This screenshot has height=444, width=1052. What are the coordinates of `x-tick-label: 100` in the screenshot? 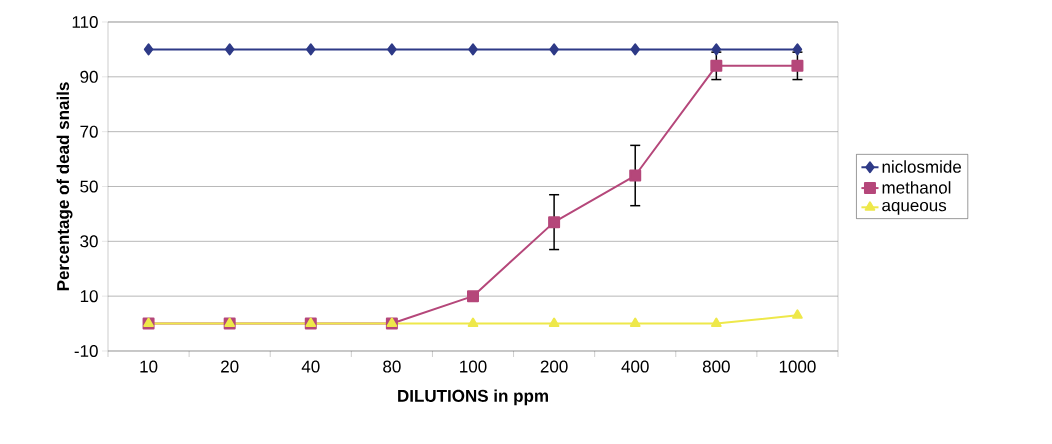 It's located at (473, 366).